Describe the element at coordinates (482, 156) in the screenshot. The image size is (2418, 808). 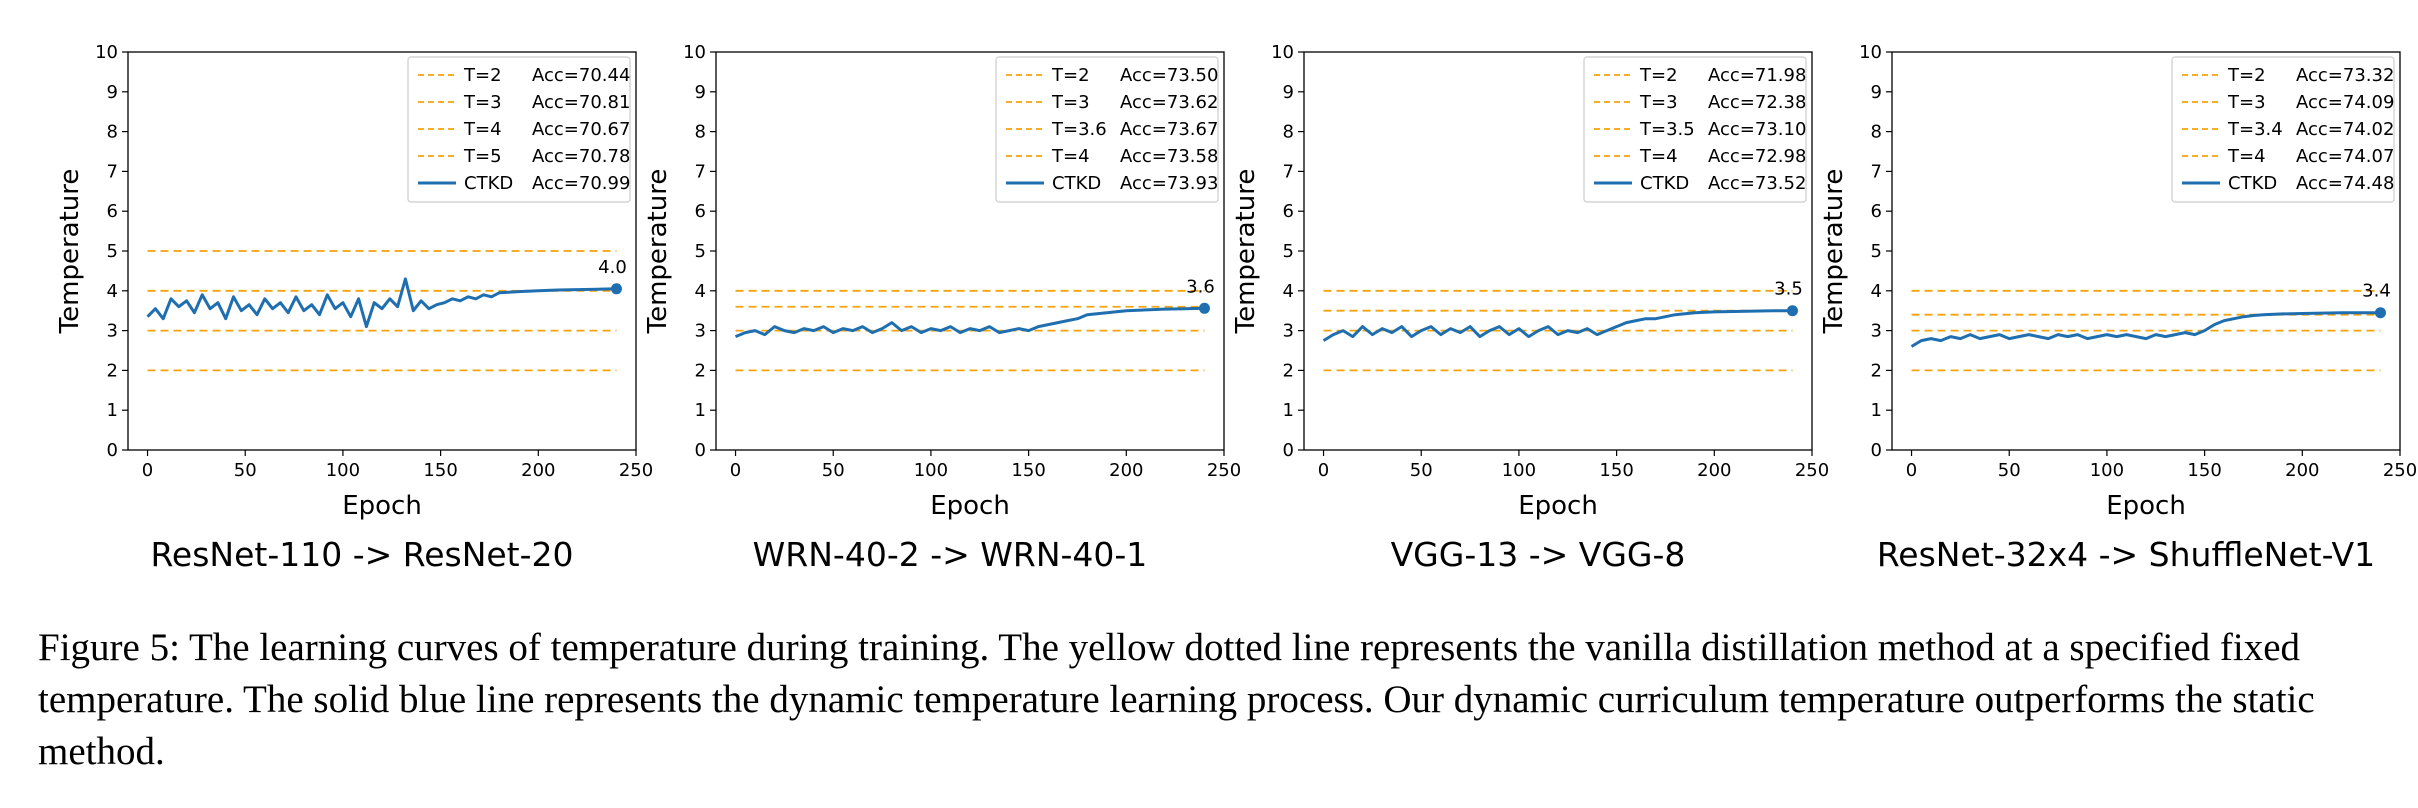
I see `legend-label: T=5` at that location.